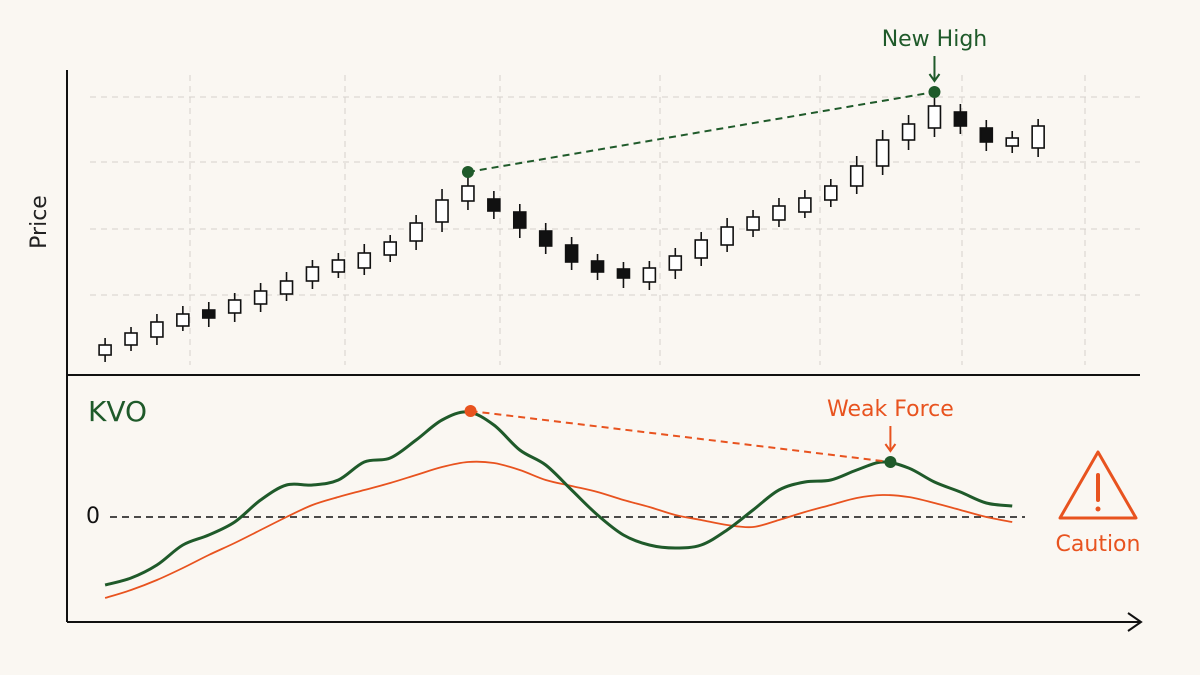  Describe the element at coordinates (1098, 509) in the screenshot. I see `warning-dot` at that location.